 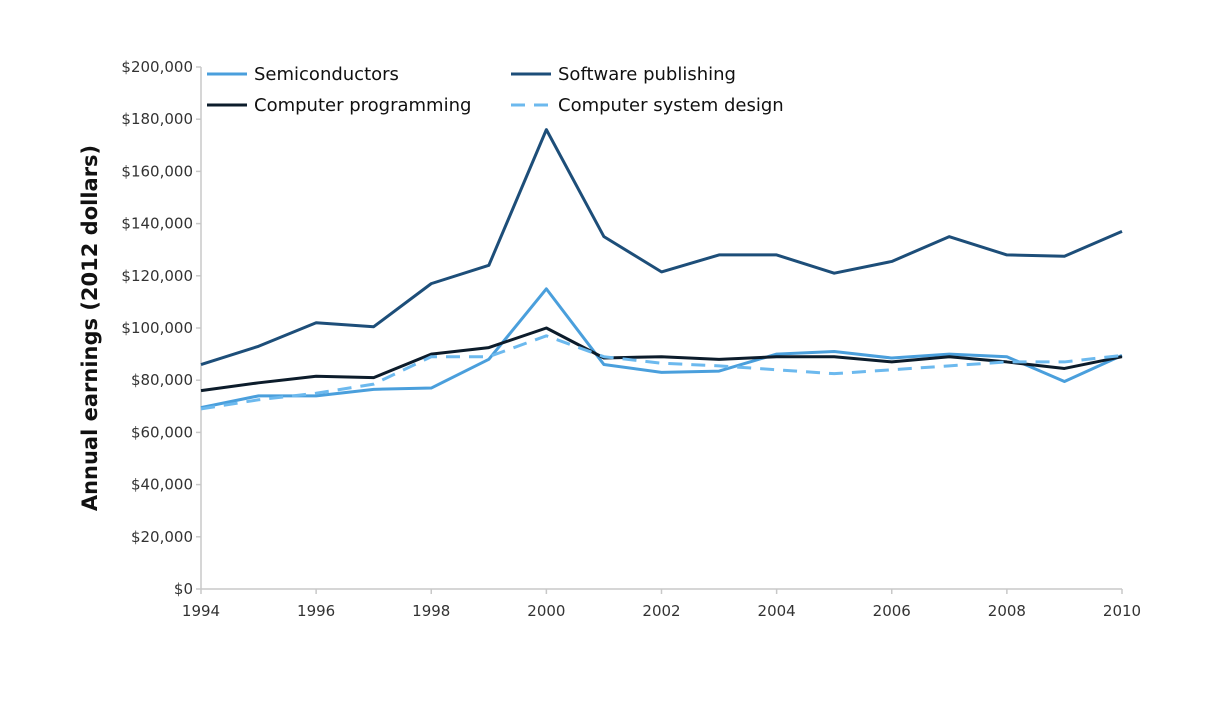 I want to click on y-tick-label: $200,000, so click(x=157, y=67).